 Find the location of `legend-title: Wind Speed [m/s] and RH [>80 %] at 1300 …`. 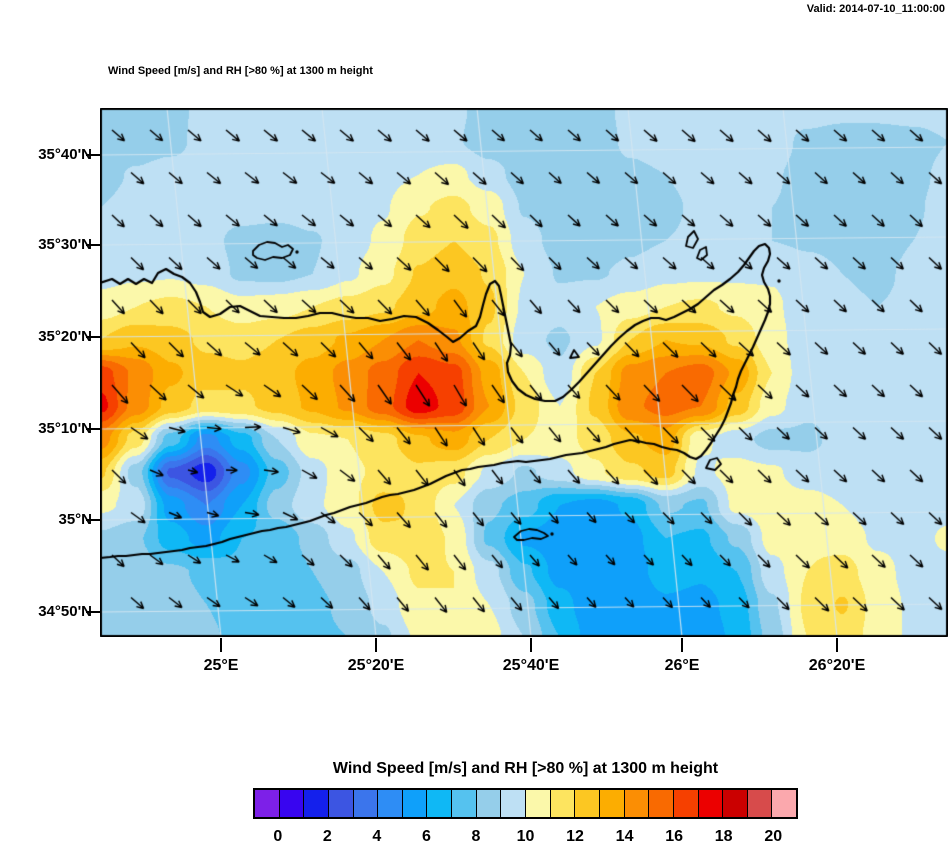

legend-title: Wind Speed [m/s] and RH [>80 %] at 1300 … is located at coordinates (525, 768).